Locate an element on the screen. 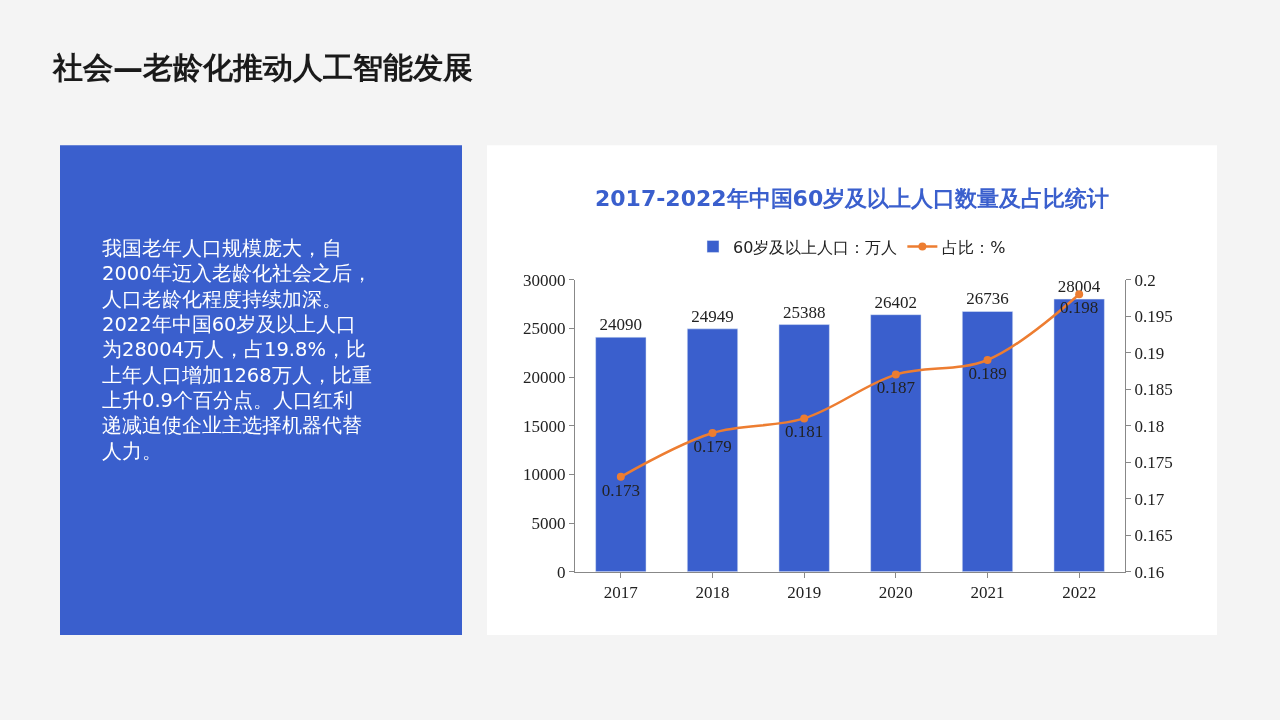 Image resolution: width=1280 pixels, height=720 pixels. y2-tick-label: 0.175 is located at coordinates (1153, 463).